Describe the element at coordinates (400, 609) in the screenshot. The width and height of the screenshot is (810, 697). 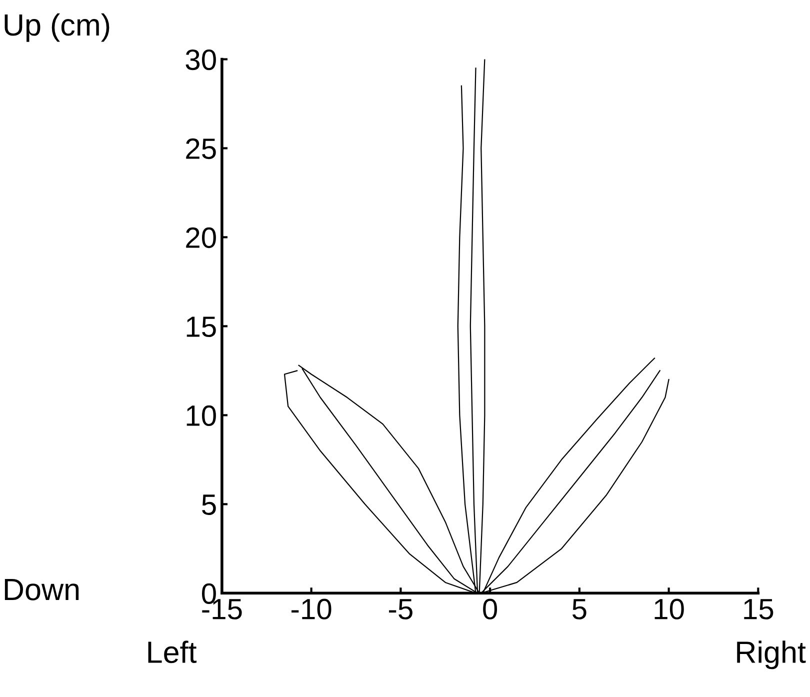
I see `x-tick-label: -5` at that location.